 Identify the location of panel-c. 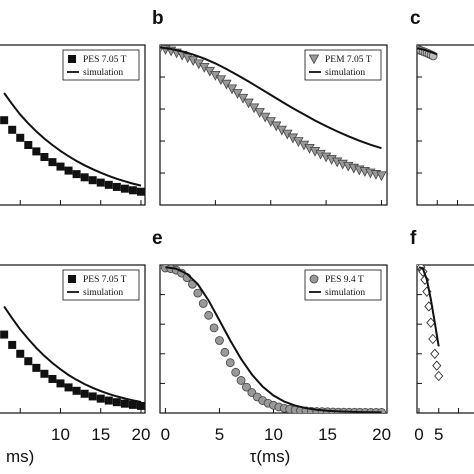
(445, 125).